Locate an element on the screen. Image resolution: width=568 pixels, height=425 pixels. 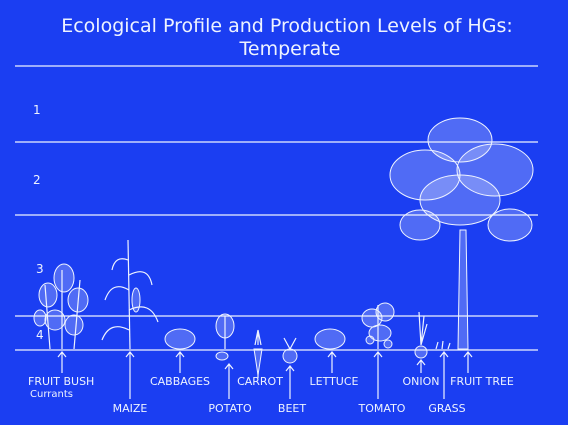
level-number: 1 is located at coordinates (37, 110).